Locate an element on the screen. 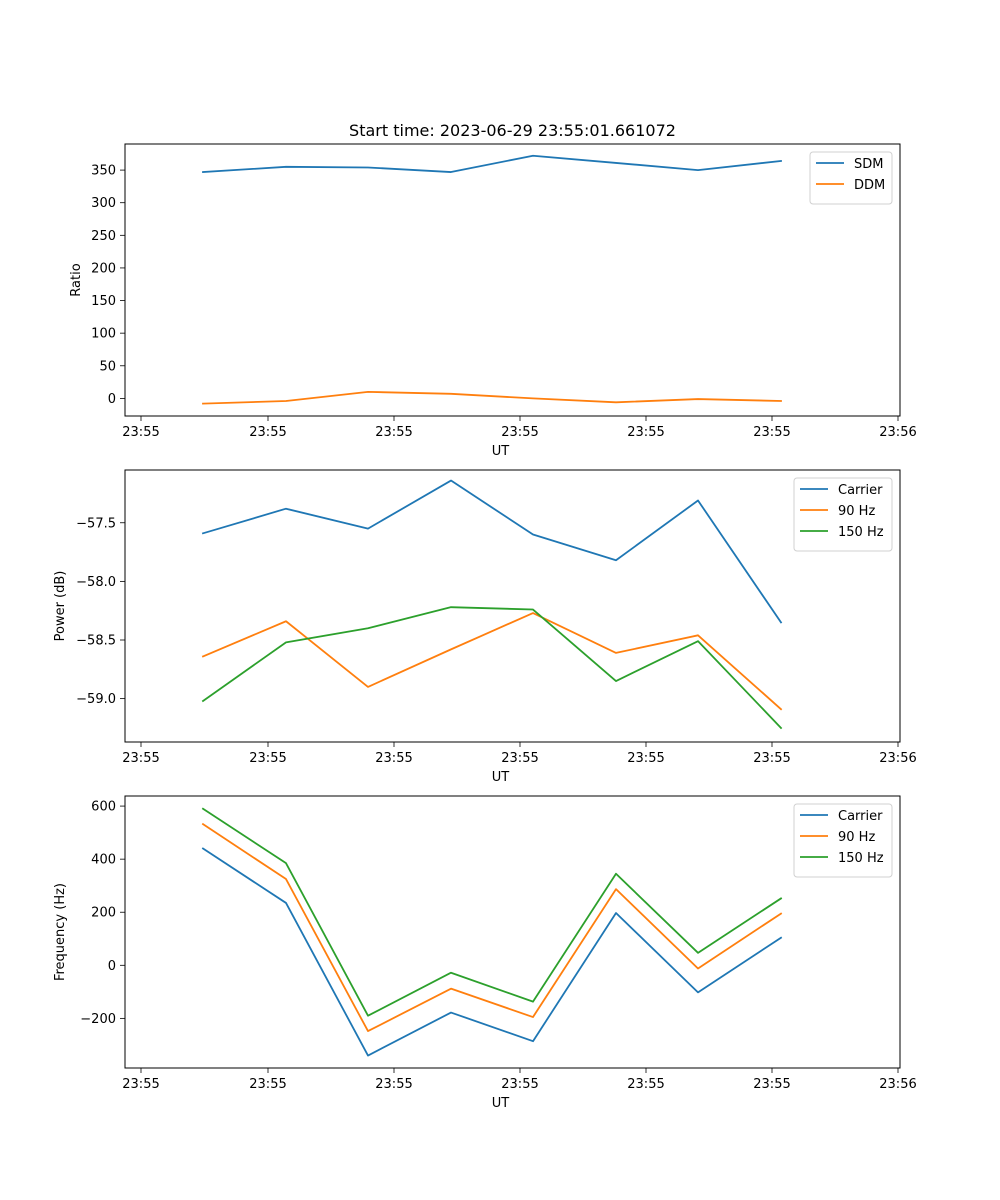 Image resolution: width=1000 pixels, height=1200 pixels. y-tick-label: −57.5 is located at coordinates (96, 523).